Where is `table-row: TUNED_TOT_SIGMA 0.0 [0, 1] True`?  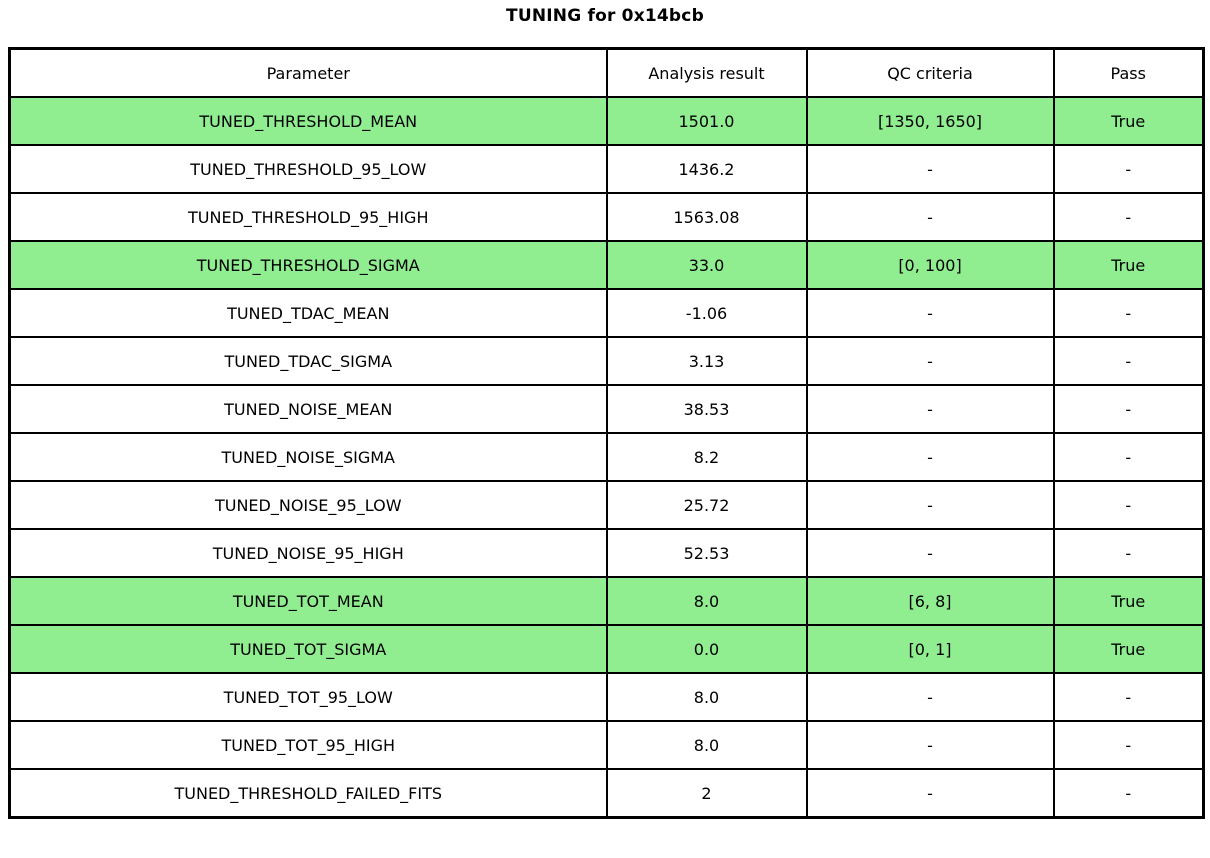
table-row: TUNED_TOT_SIGMA 0.0 [0, 1] True is located at coordinates (606, 649).